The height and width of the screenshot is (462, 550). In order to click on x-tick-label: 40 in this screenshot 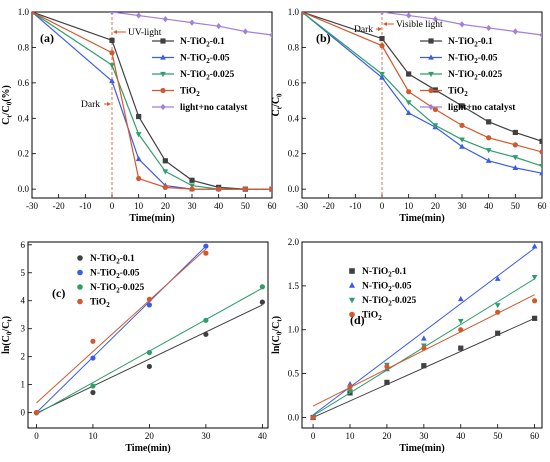, I will do `click(263, 436)`.